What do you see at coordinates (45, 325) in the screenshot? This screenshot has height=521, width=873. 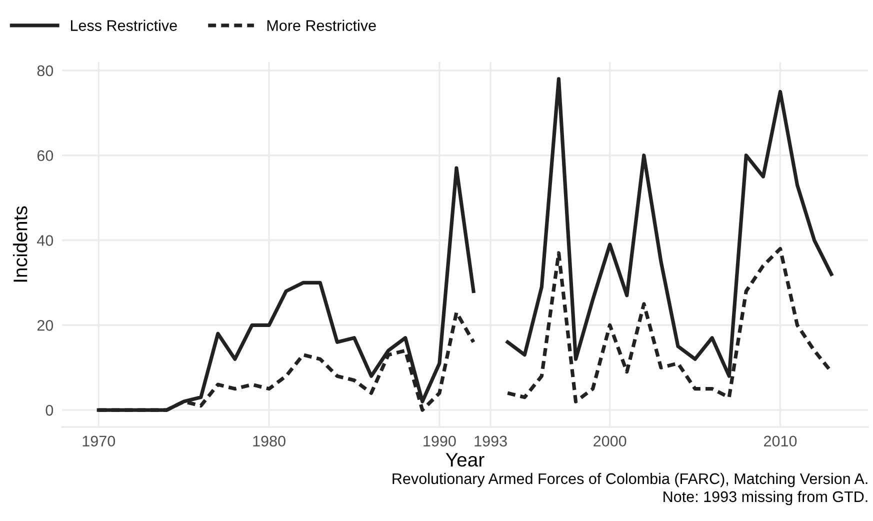 I see `y-tick-label: 20` at bounding box center [45, 325].